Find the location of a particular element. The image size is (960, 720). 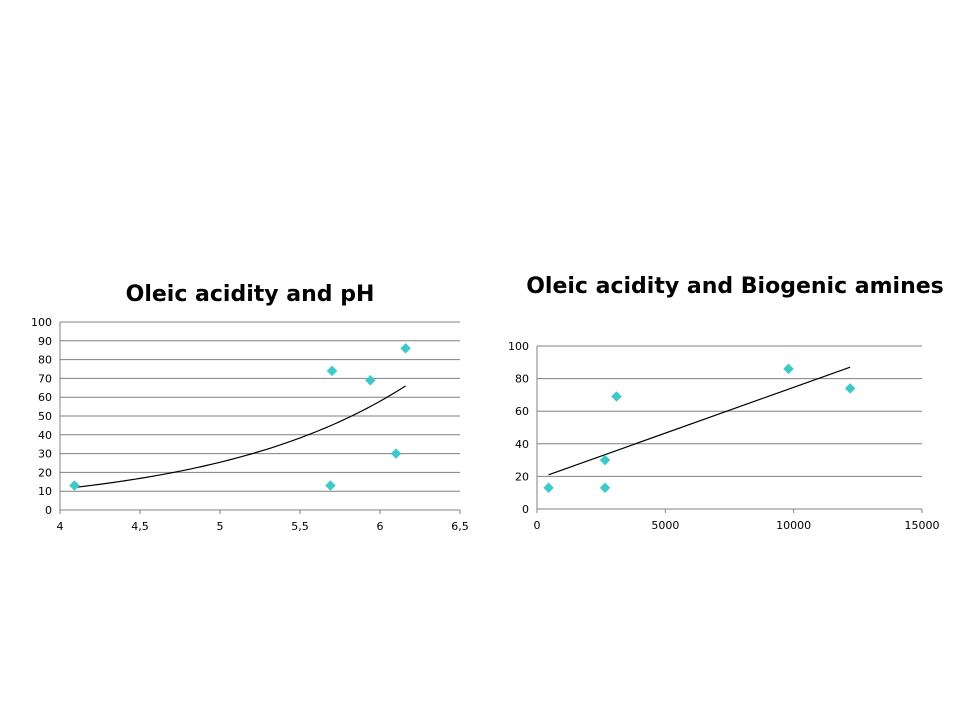

y-tick-label: 50 is located at coordinates (45, 416).